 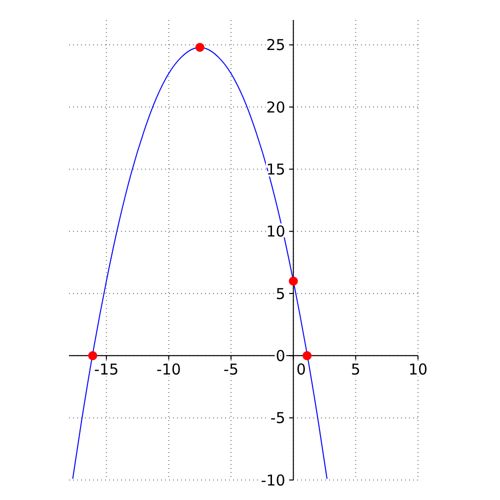 I want to click on x-tick-label: 5, so click(x=355, y=369).